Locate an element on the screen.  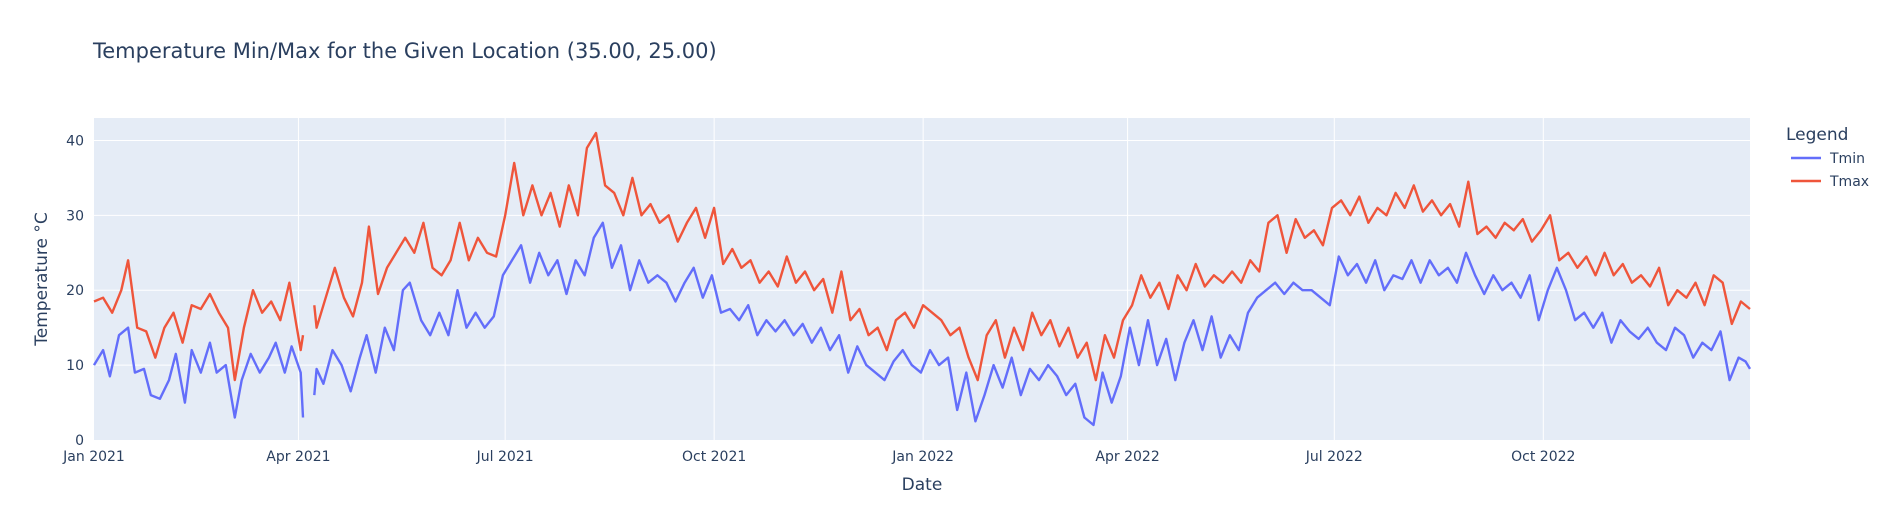
x-tick-label: Oct 2022 is located at coordinates (1543, 457).